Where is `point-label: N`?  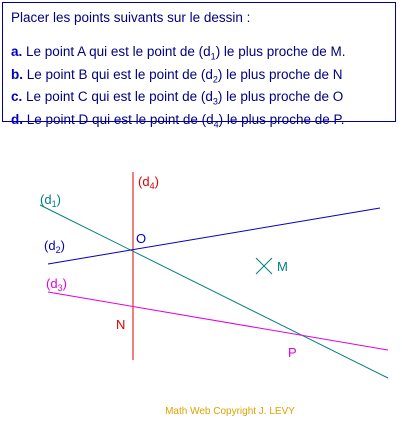 point-label: N is located at coordinates (120, 324).